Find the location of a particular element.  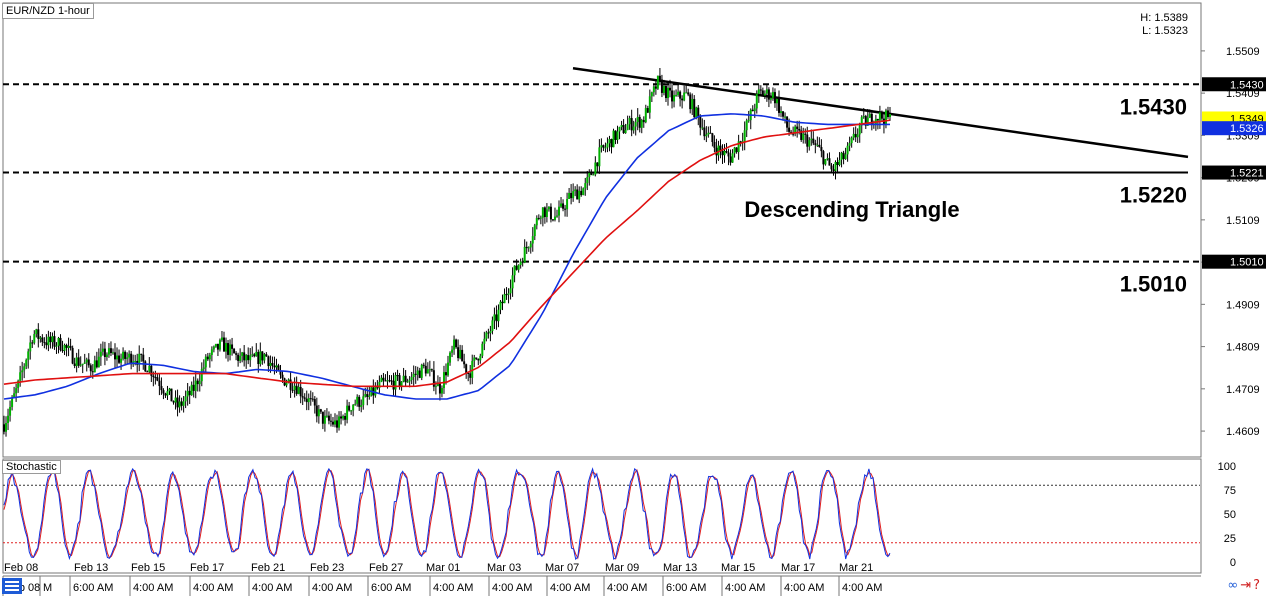

menu-icon is located at coordinates (12, 586).